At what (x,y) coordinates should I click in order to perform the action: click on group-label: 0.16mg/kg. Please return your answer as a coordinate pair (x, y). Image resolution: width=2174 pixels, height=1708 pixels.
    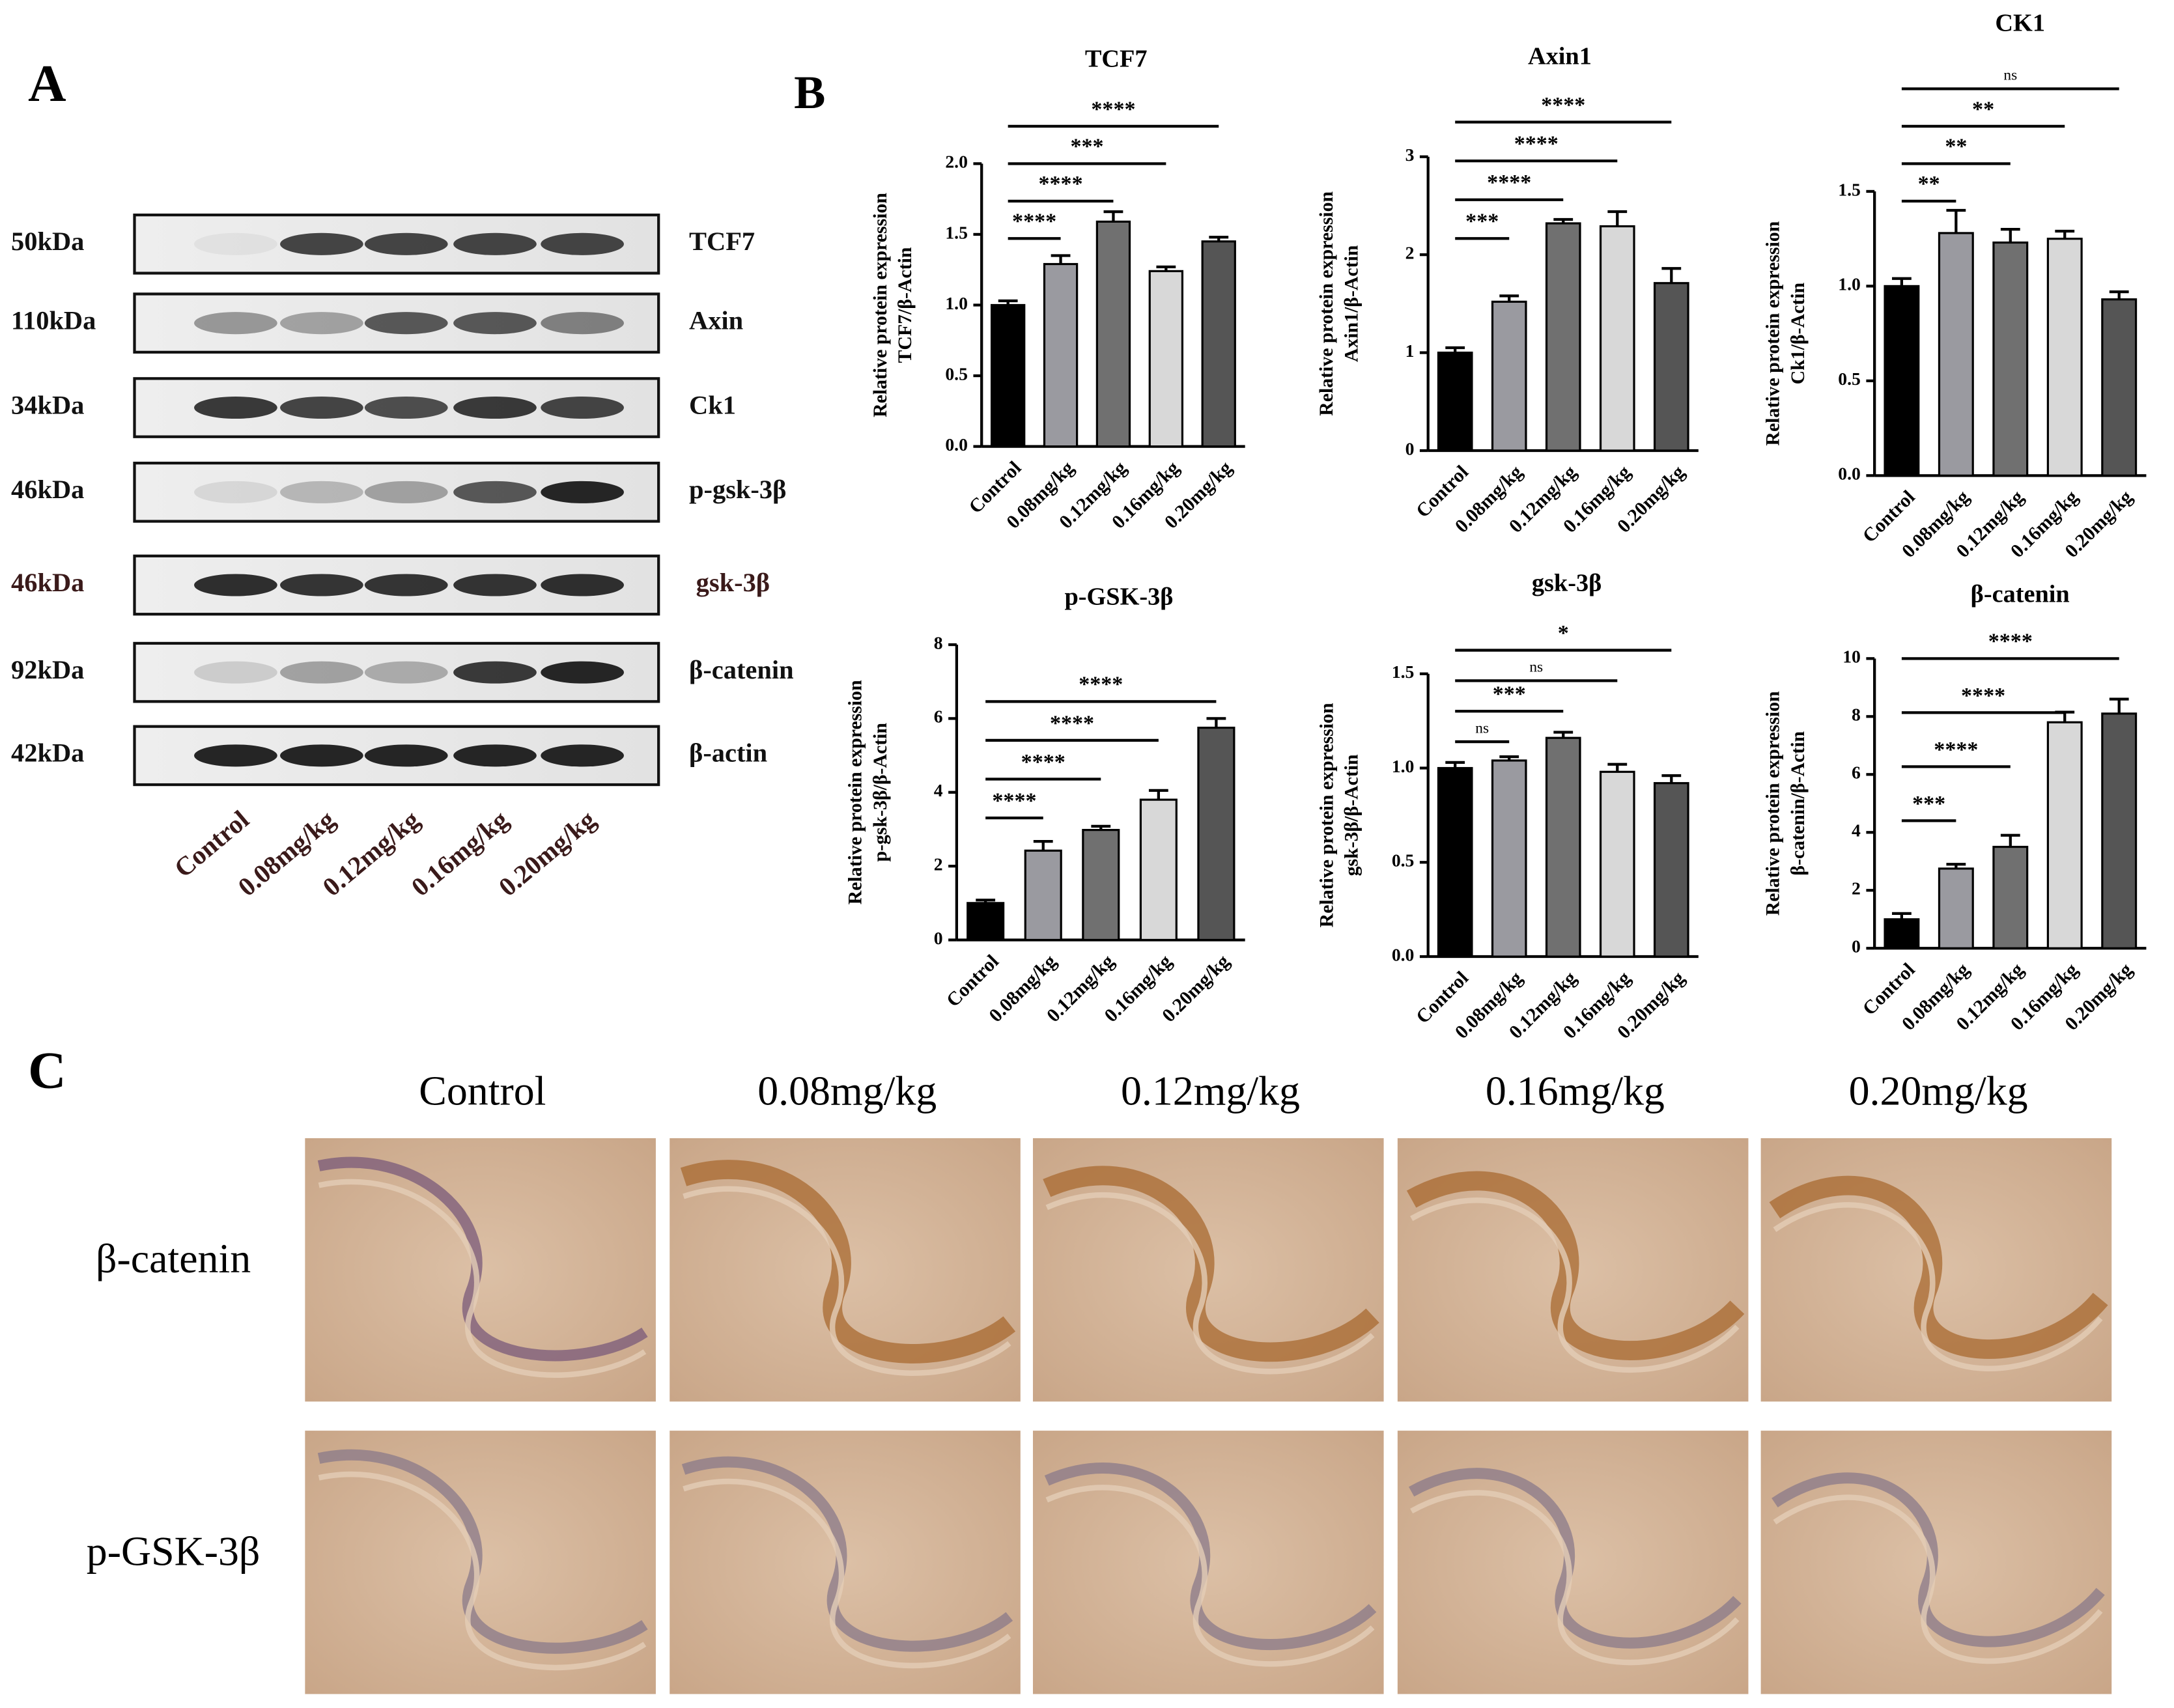
    Looking at the image, I should click on (460, 854).